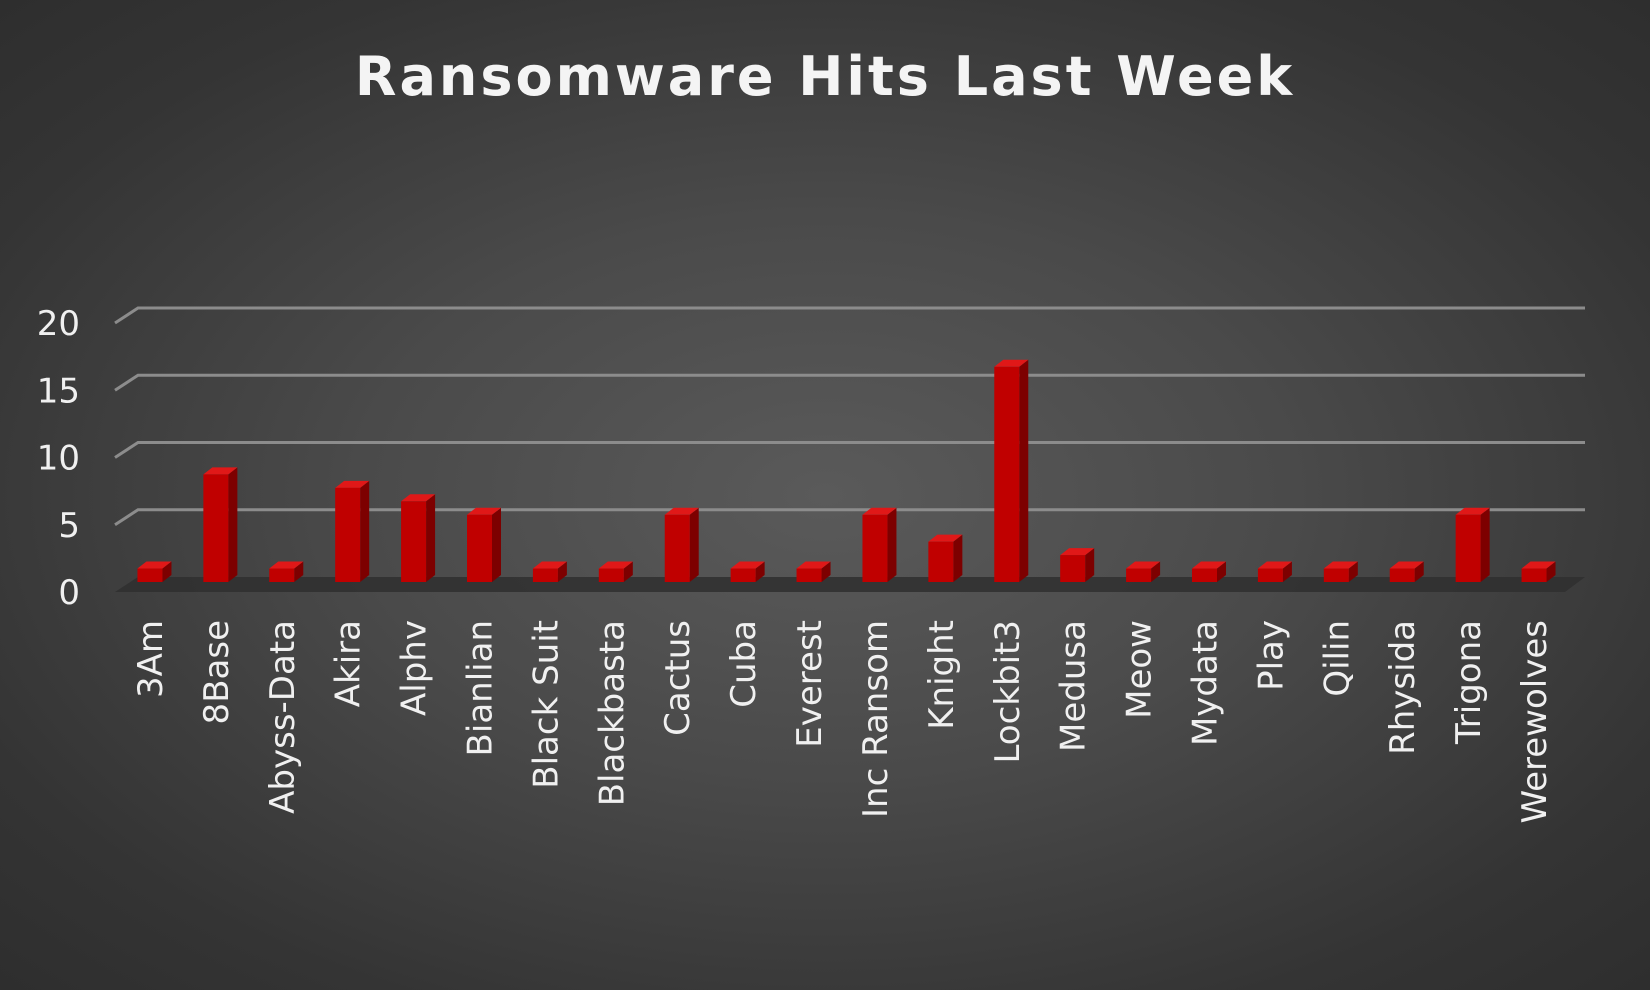 This screenshot has width=1650, height=990. I want to click on x-category-label: Cactus, so click(678, 678).